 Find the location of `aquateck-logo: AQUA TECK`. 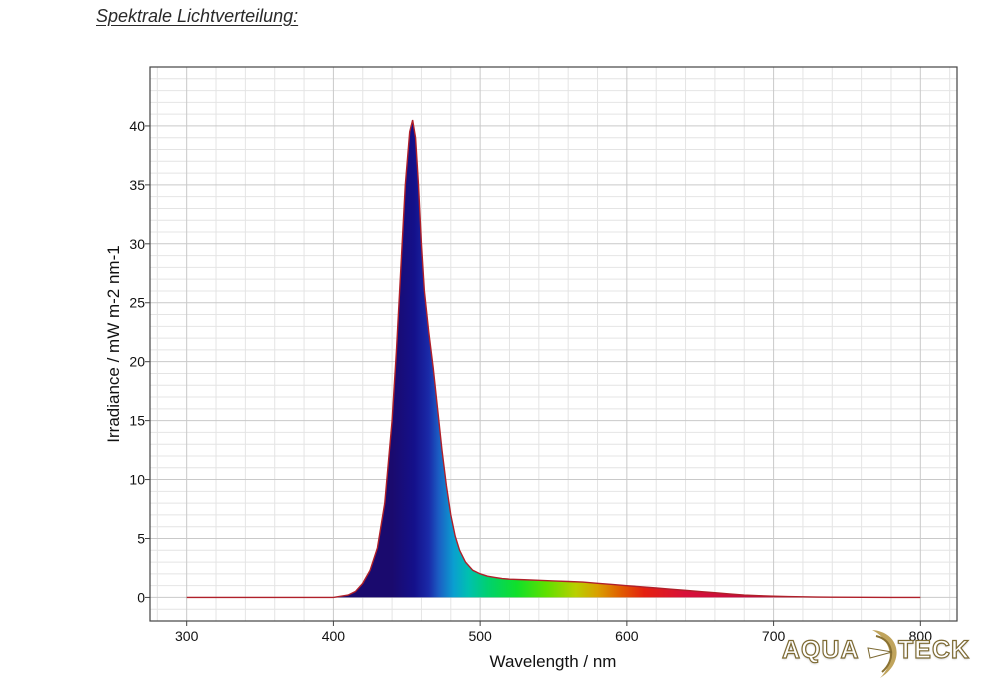

aquateck-logo: AQUA TECK is located at coordinates (880, 652).